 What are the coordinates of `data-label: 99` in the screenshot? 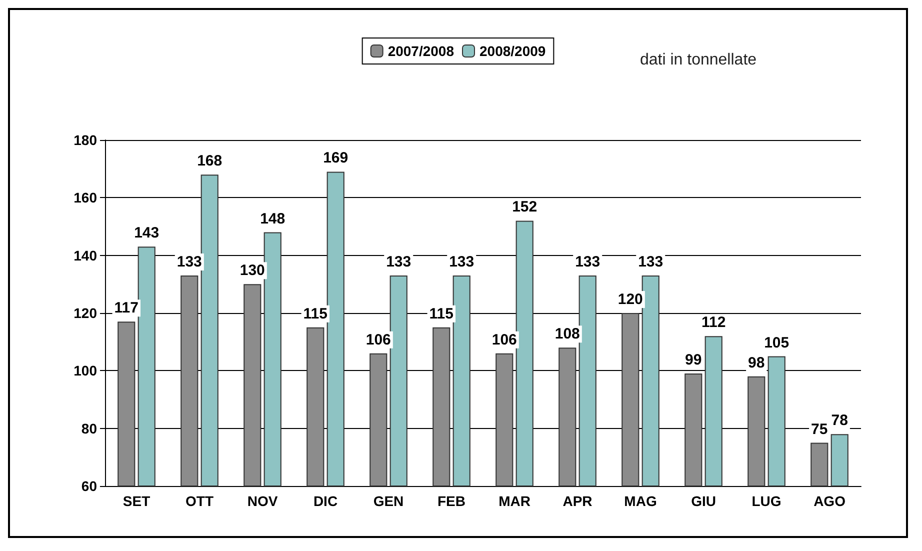 It's located at (693, 360).